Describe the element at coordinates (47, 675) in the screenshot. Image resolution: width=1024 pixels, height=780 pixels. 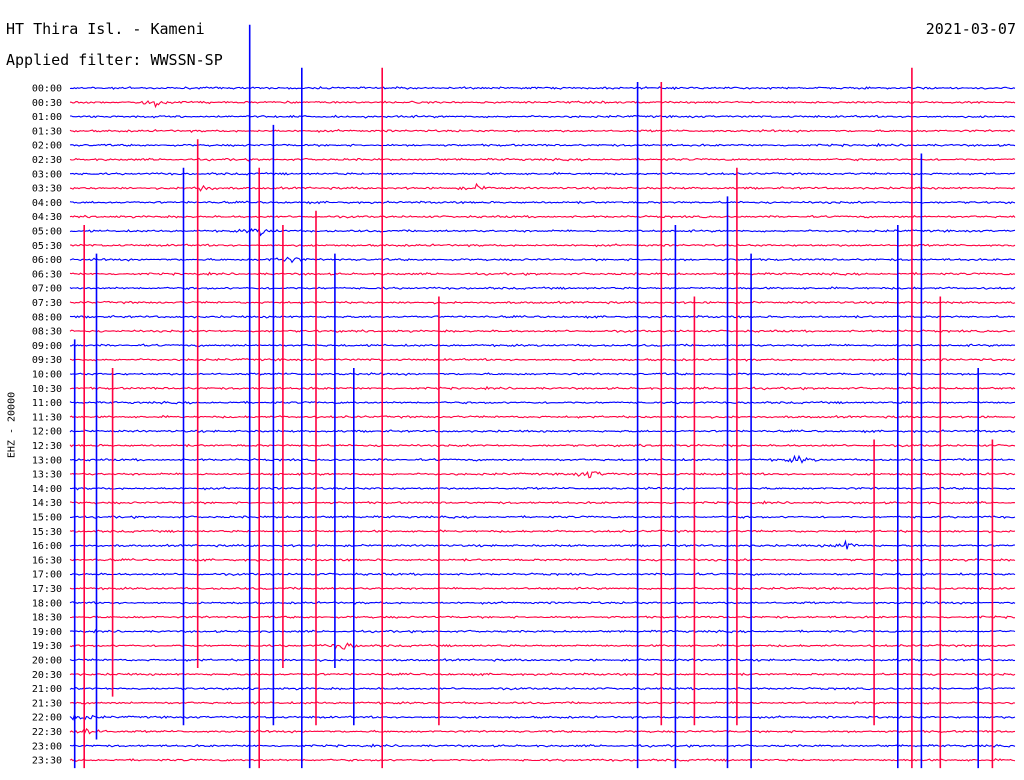
I see `row-label: 20:30` at that location.